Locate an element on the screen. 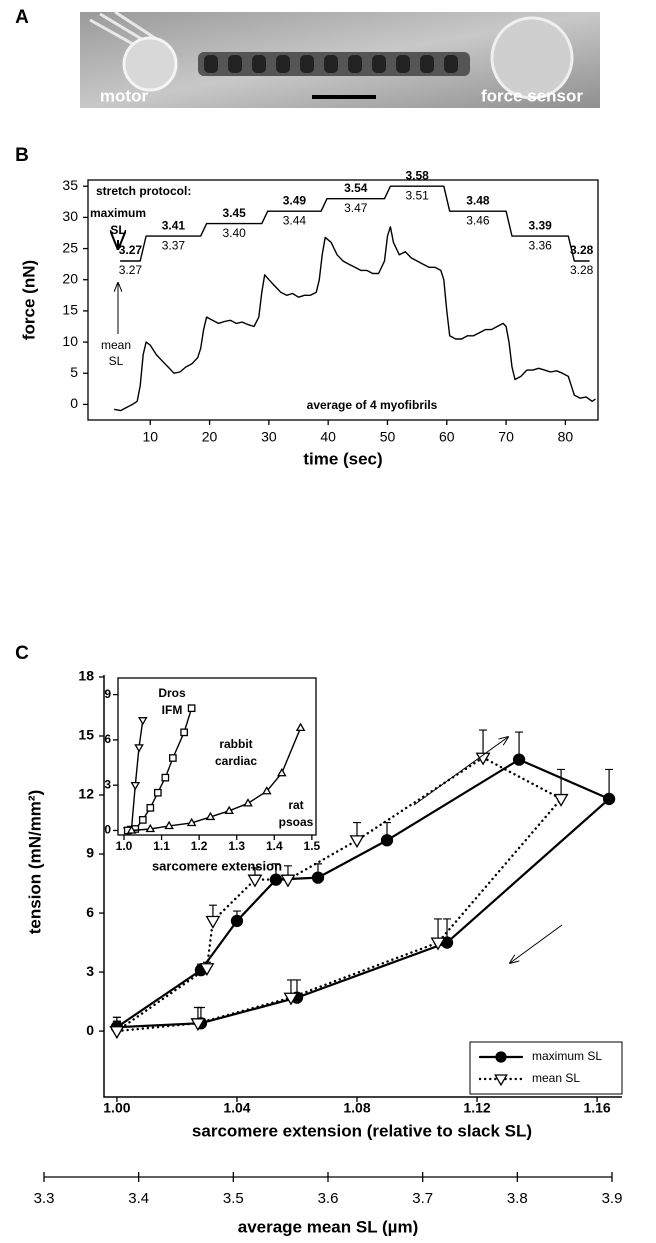 The height and width of the screenshot is (1243, 656). step-max-label: 3.58 is located at coordinates (417, 175).